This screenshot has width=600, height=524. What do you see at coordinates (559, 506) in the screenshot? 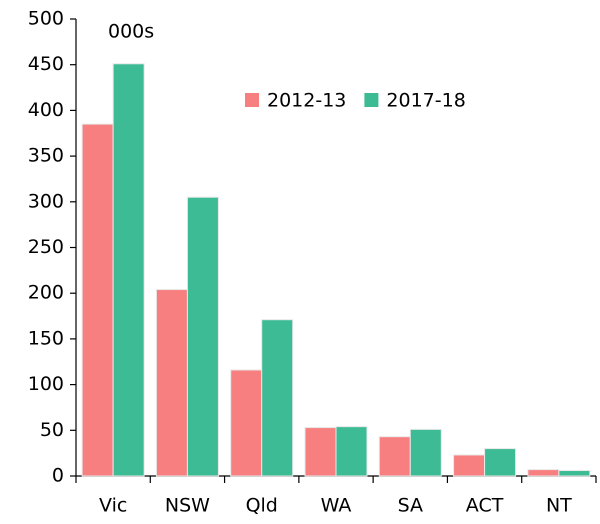
I see `x-tick-label: NT` at bounding box center [559, 506].